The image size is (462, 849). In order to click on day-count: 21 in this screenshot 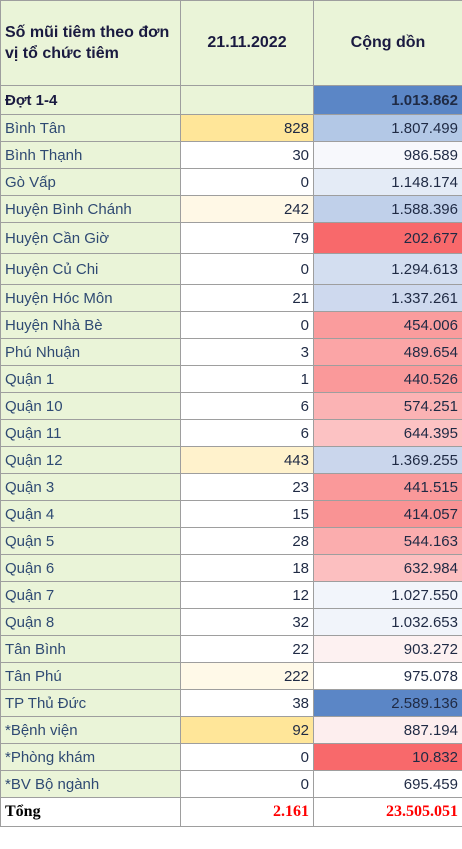, I will do `click(247, 298)`.